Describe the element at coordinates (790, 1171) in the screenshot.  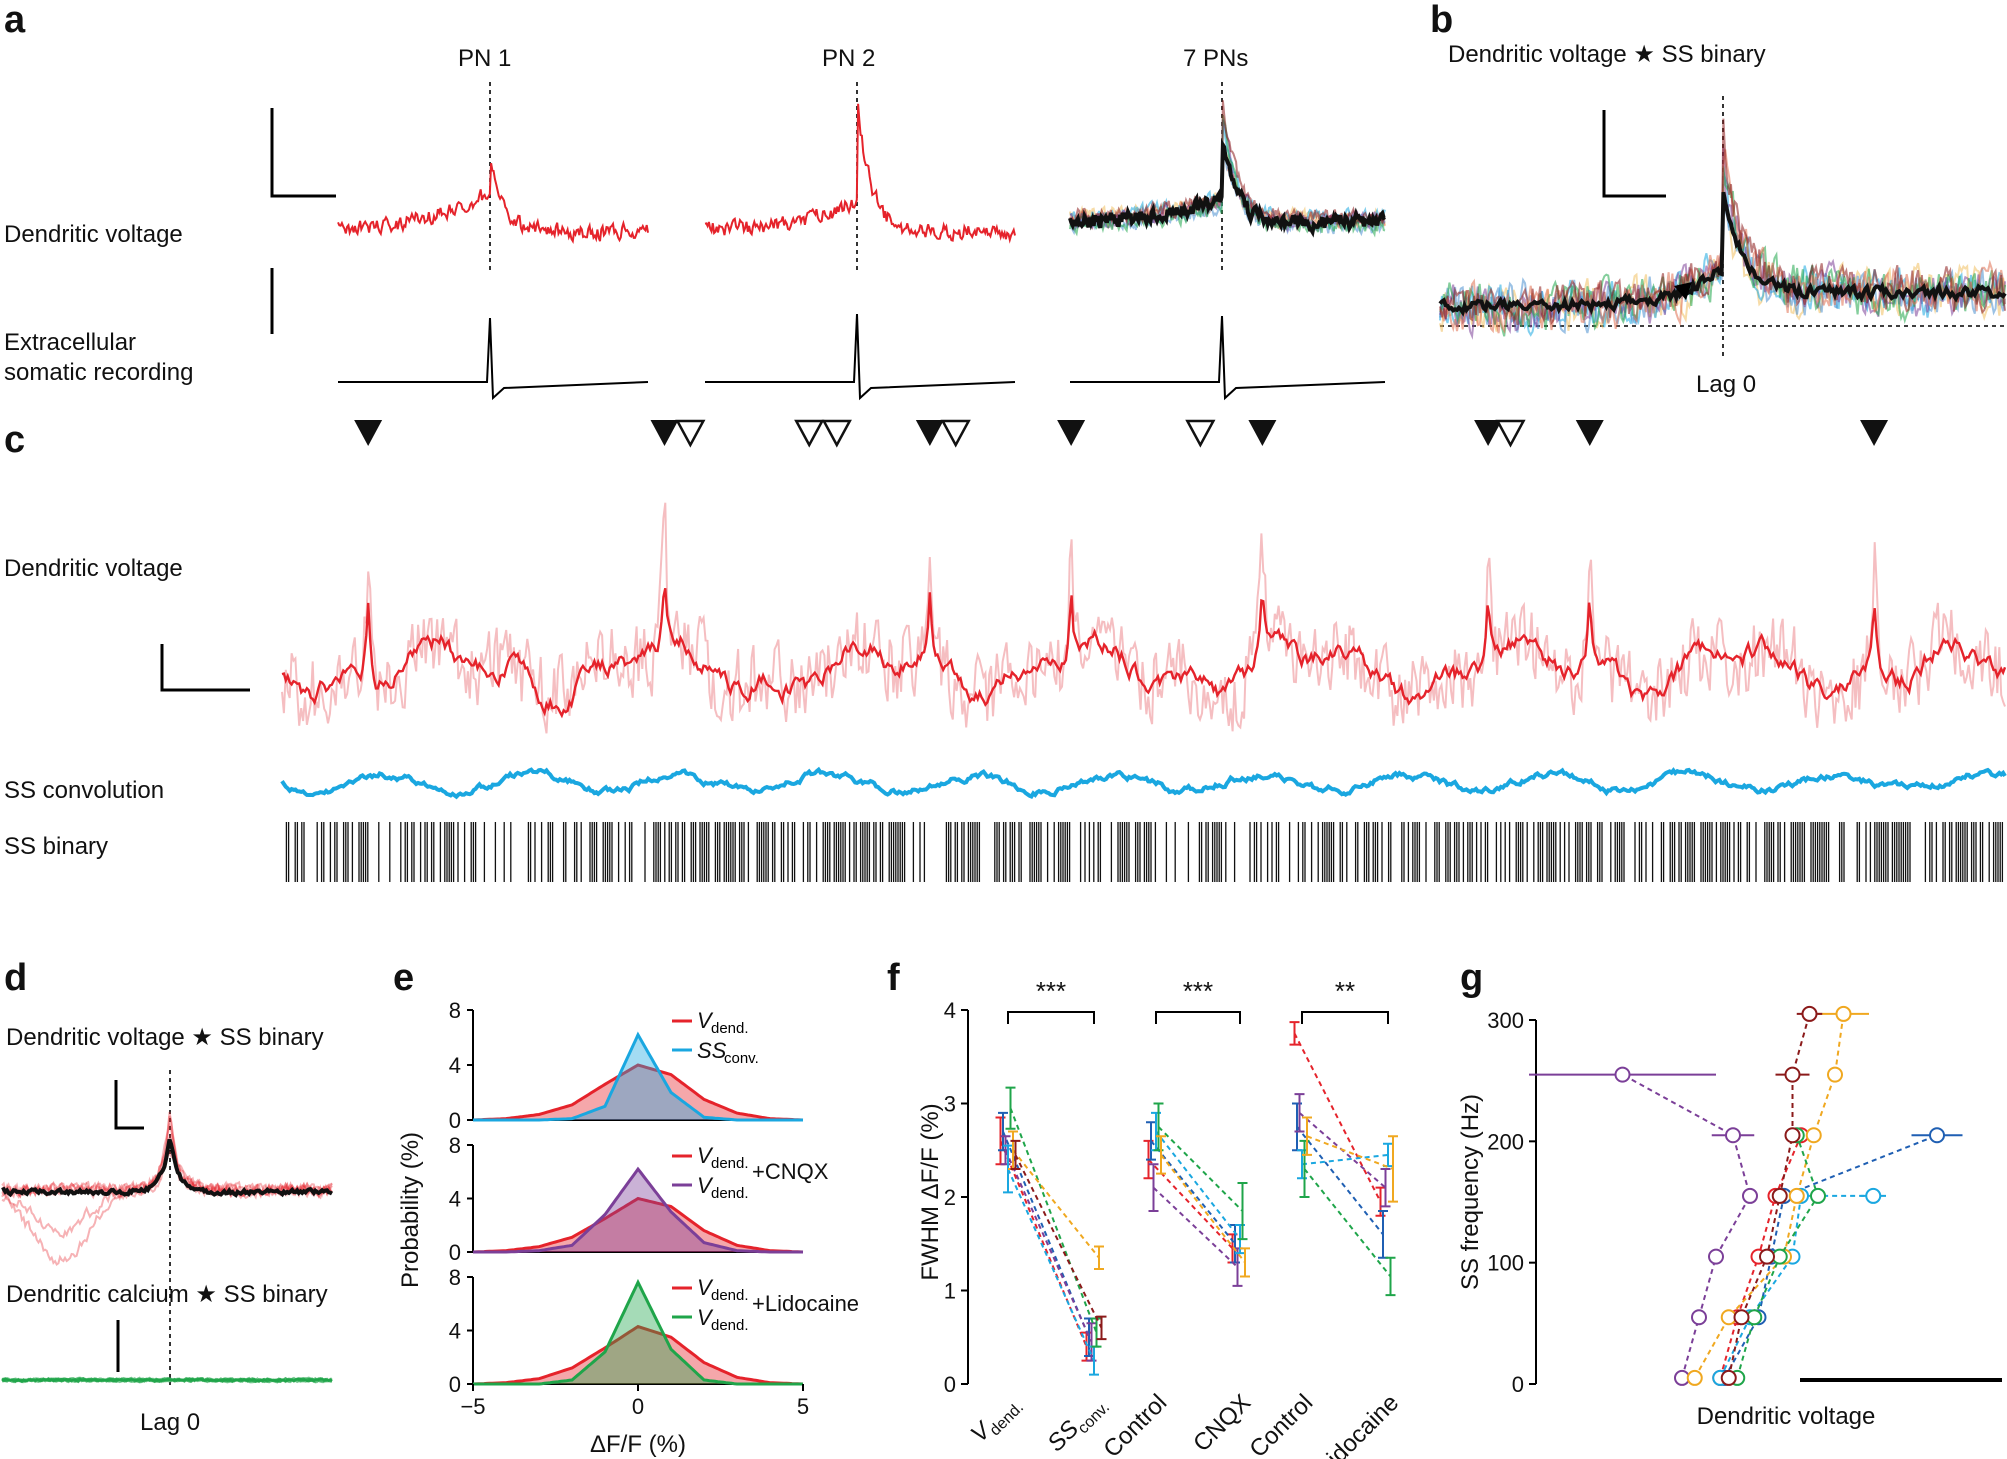
I see `e-legend-condition: +CNQX` at that location.